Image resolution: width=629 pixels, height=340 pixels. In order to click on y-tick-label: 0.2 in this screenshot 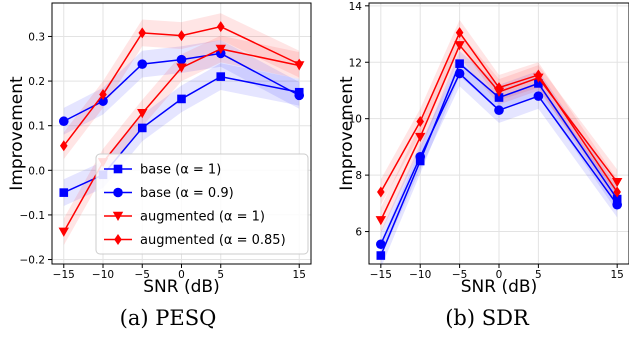, I will do `click(36, 82)`.